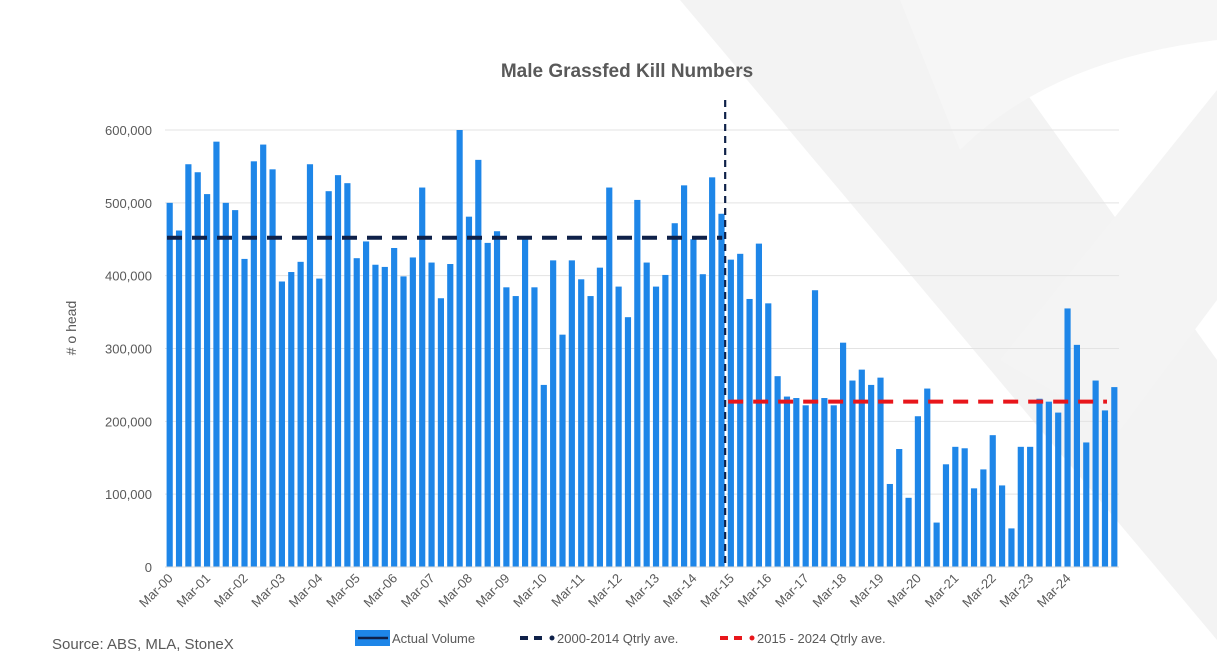 Image resolution: width=1217 pixels, height=669 pixels. What do you see at coordinates (193, 591) in the screenshot?
I see `x-tick-label: Mar-01` at bounding box center [193, 591].